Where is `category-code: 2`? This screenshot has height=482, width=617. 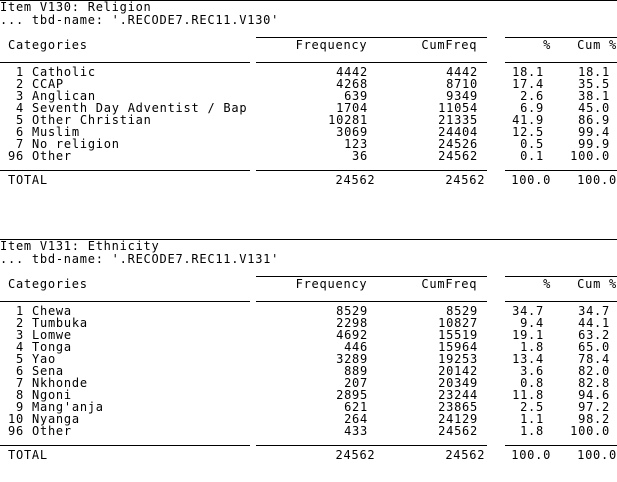
category-code: 2 is located at coordinates (20, 323).